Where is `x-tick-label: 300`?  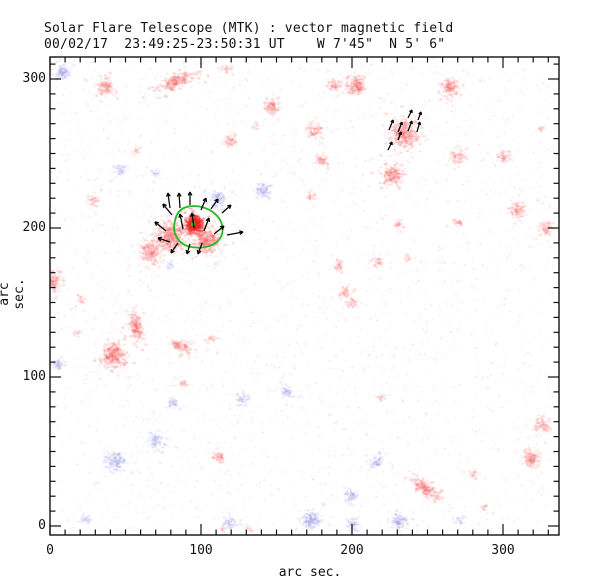
x-tick-label: 300 is located at coordinates (503, 550).